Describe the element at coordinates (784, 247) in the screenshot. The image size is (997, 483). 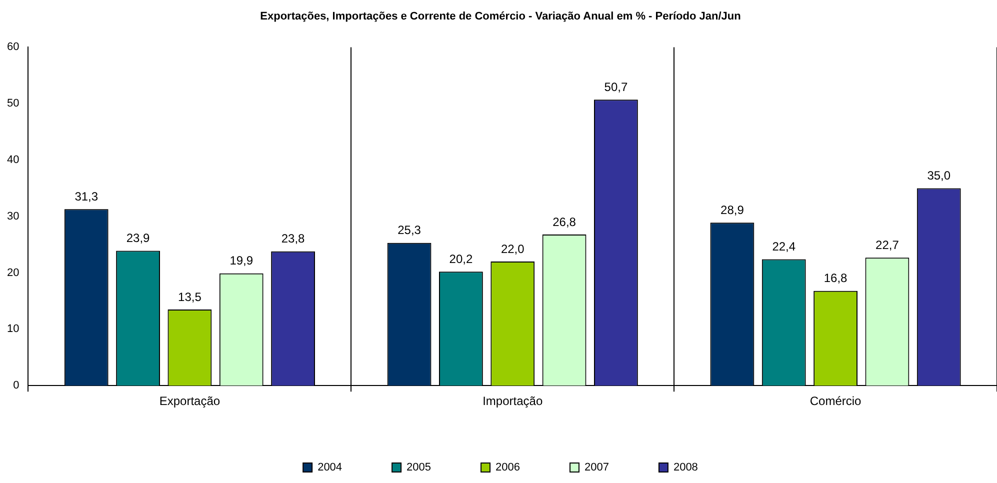
I see `data-label: 22,4` at that location.